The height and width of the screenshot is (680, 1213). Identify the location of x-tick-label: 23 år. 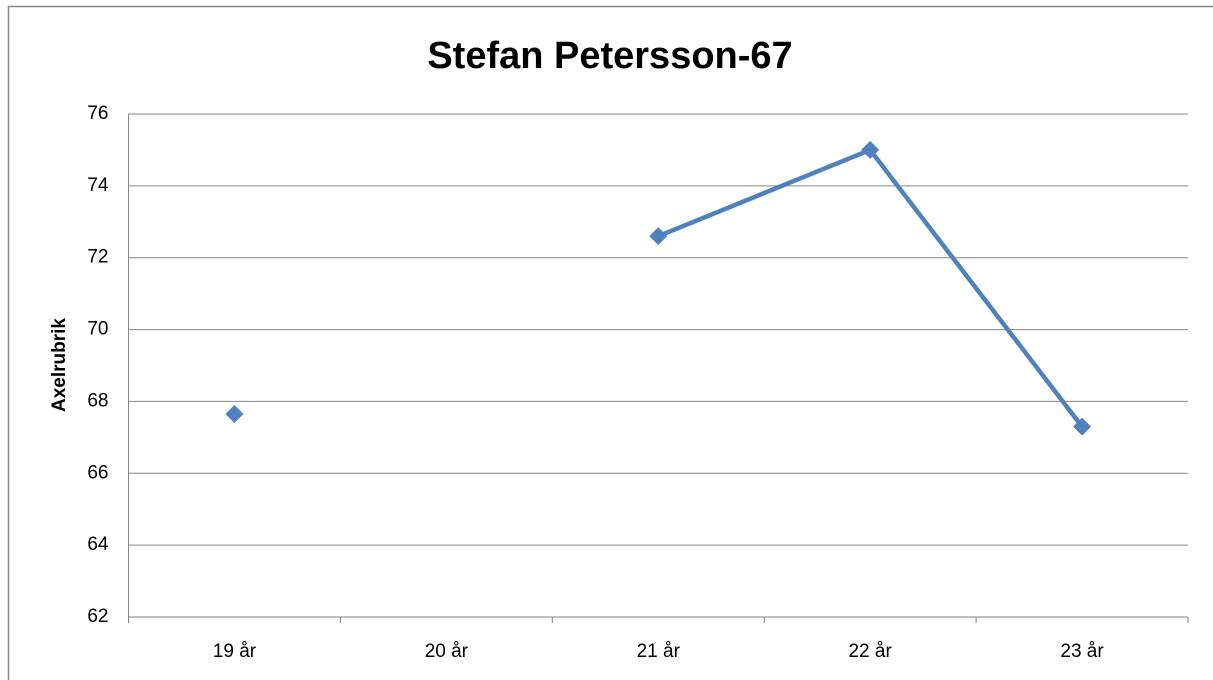
(1082, 651).